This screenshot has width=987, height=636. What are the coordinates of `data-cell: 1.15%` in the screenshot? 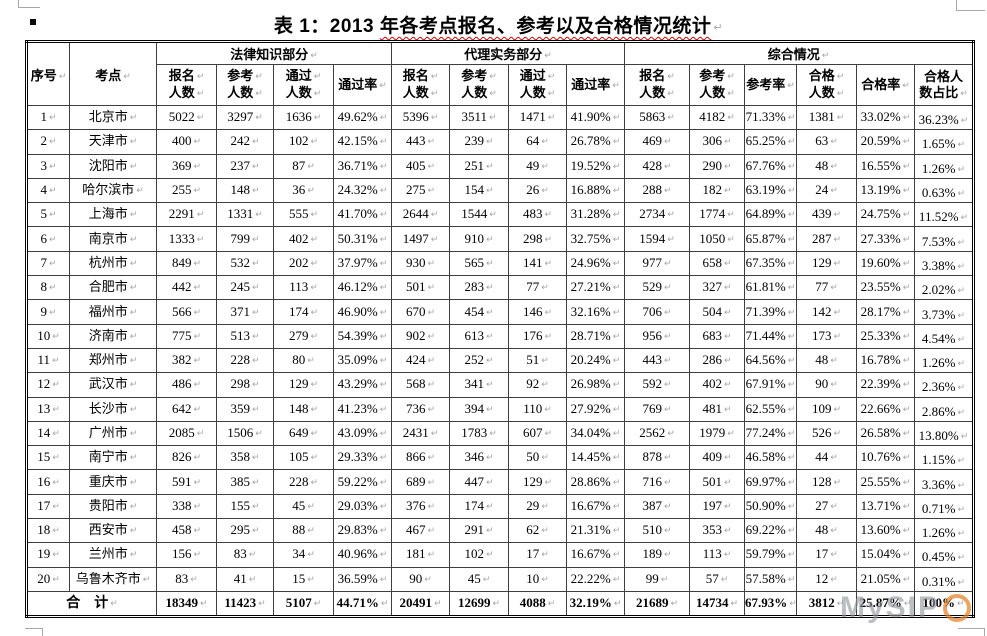 It's located at (944, 458).